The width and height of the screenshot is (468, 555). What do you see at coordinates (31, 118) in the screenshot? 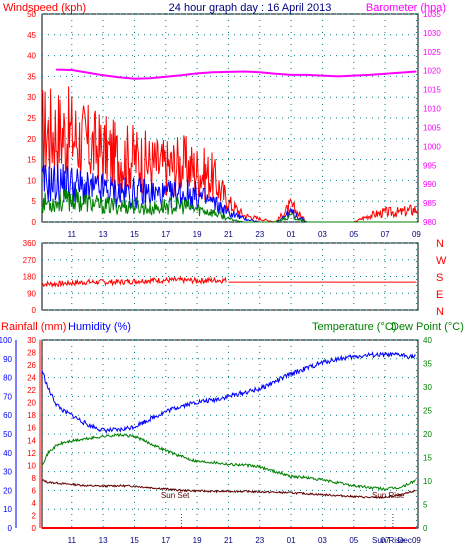
I see `windspeed-tick-label: 25` at bounding box center [31, 118].